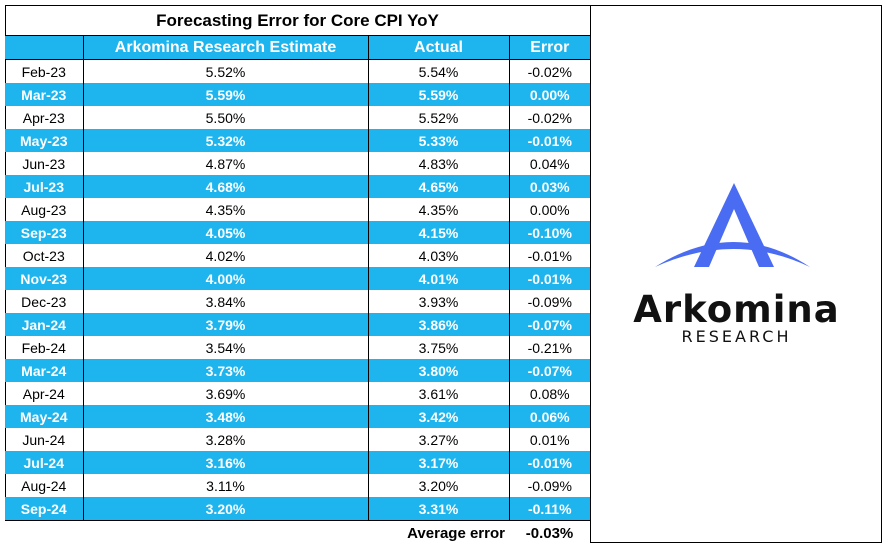 This screenshot has height=548, width=886. Describe the element at coordinates (439, 370) in the screenshot. I see `cell-actual: 3.80%` at that location.